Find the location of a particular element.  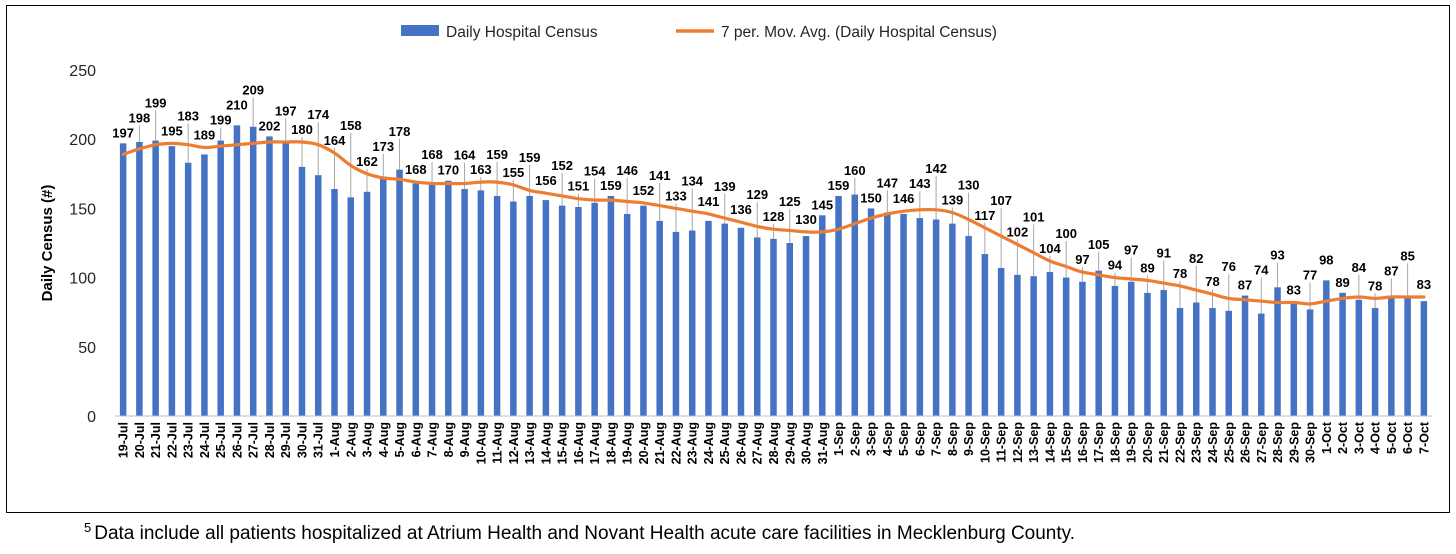

x-tick-4-Oct: 4-Oct is located at coordinates (1376, 437).